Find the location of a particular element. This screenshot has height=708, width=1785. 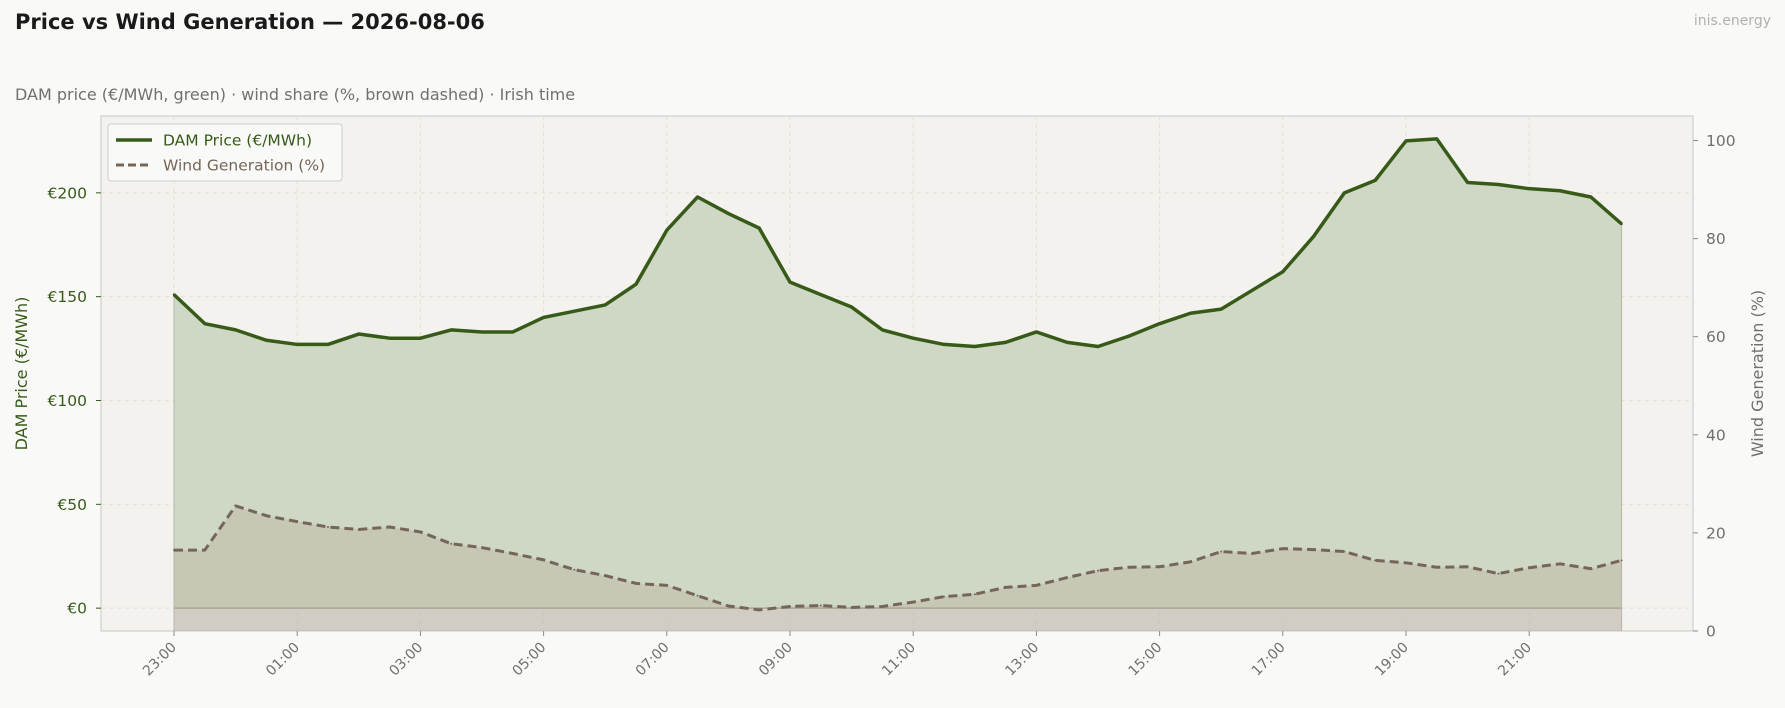

y-left-tick-label: €0 is located at coordinates (77, 609).